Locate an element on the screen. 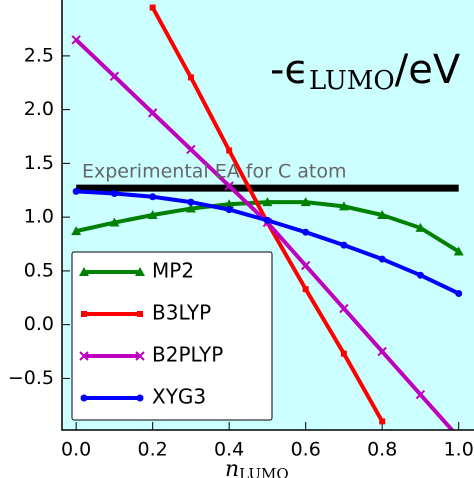 This screenshot has height=478, width=474. annotation-suffix: /eV is located at coordinates (428, 70).